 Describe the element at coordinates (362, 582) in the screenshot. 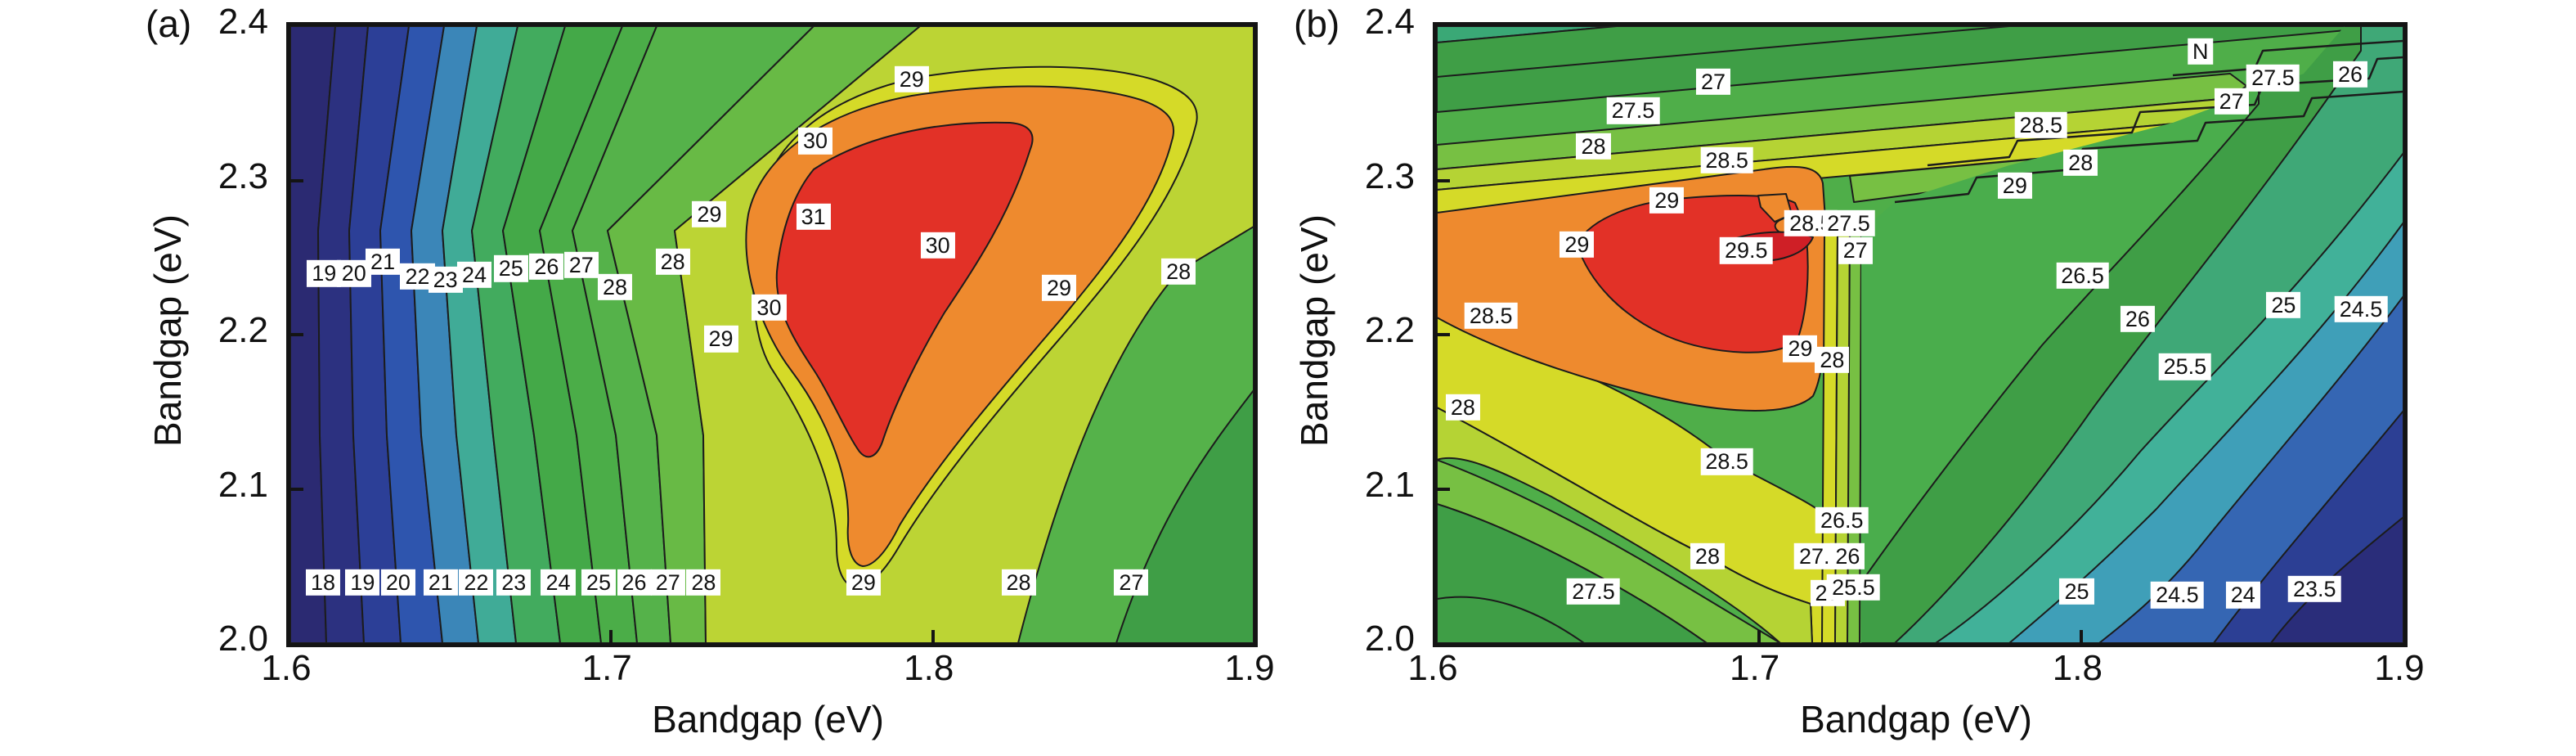

I see `contour-label: 19` at that location.